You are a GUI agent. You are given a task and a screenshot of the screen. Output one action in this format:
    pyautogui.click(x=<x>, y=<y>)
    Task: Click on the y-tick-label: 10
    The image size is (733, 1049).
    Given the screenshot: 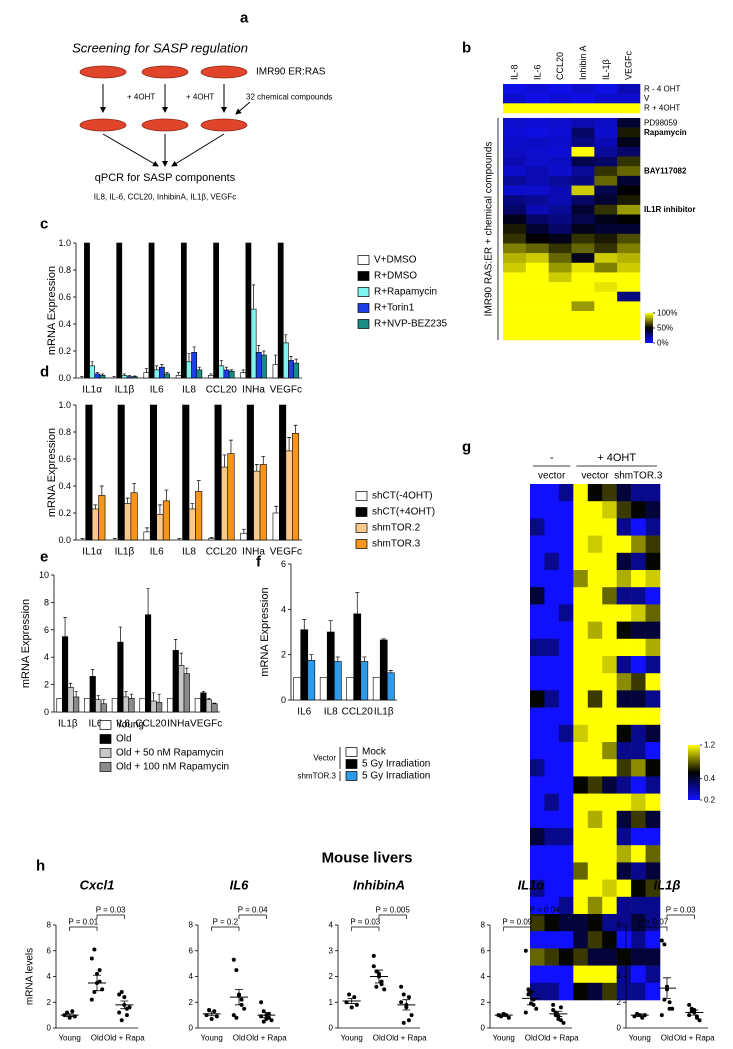 What is the action you would take?
    pyautogui.click(x=44, y=575)
    